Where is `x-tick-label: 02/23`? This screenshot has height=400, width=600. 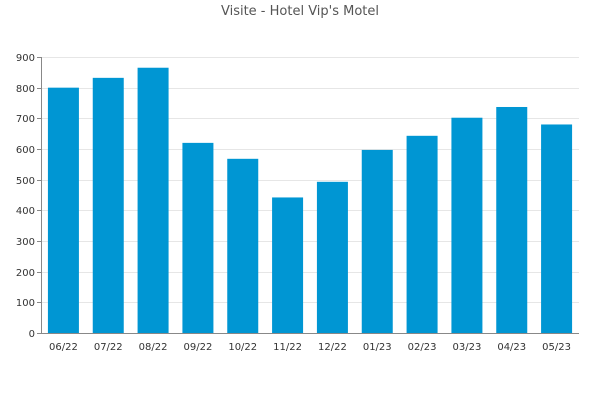 x-tick-label: 02/23 is located at coordinates (422, 347).